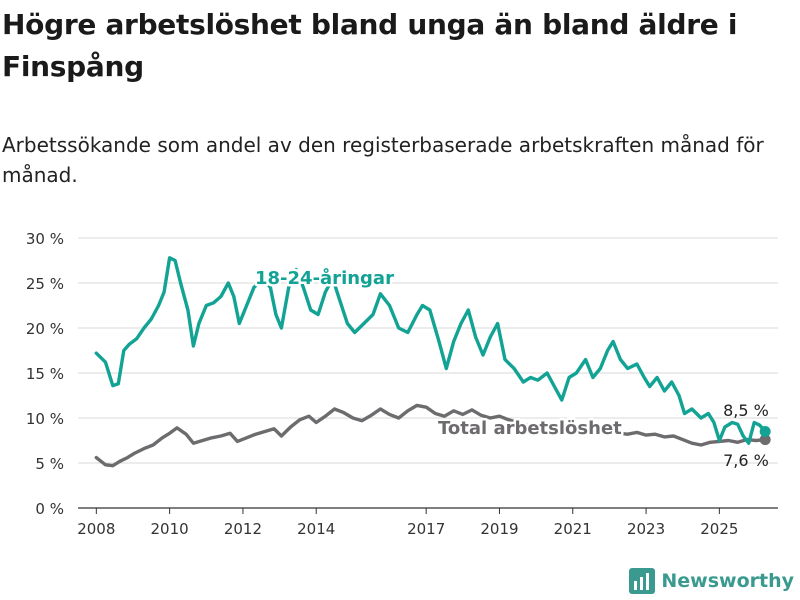 This screenshot has width=800, height=600. What do you see at coordinates (530, 428) in the screenshot?
I see `series-label-total: Total arbetslöshet` at bounding box center [530, 428].